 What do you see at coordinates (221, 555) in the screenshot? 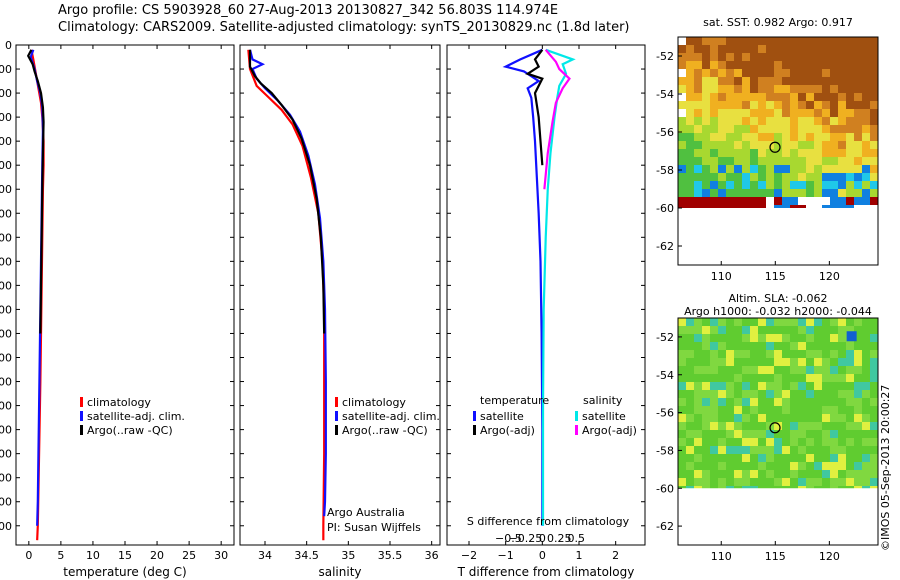
I see `x-tick-label: 30` at bounding box center [221, 555].